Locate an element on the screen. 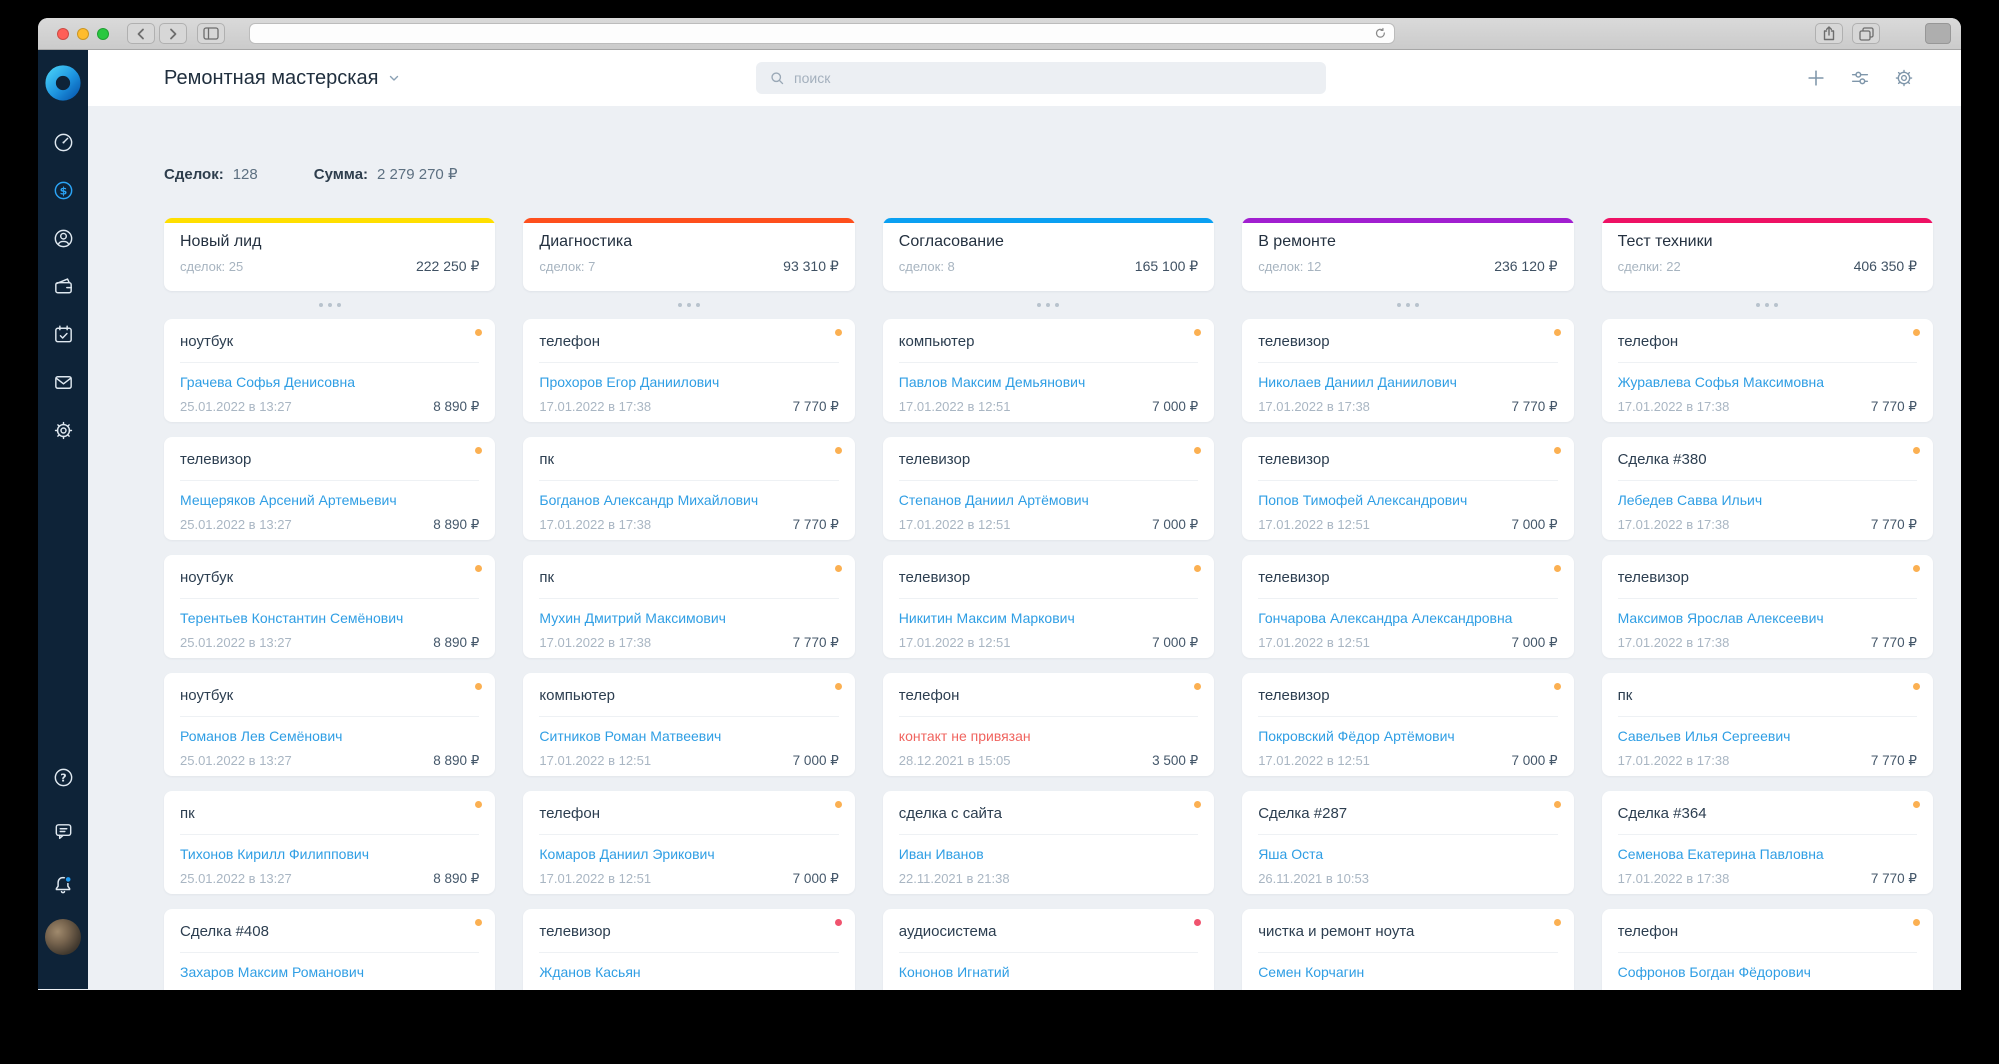 The height and width of the screenshot is (1064, 1999). deal-contact-link: Грачева Софья Денисовна is located at coordinates (267, 382).